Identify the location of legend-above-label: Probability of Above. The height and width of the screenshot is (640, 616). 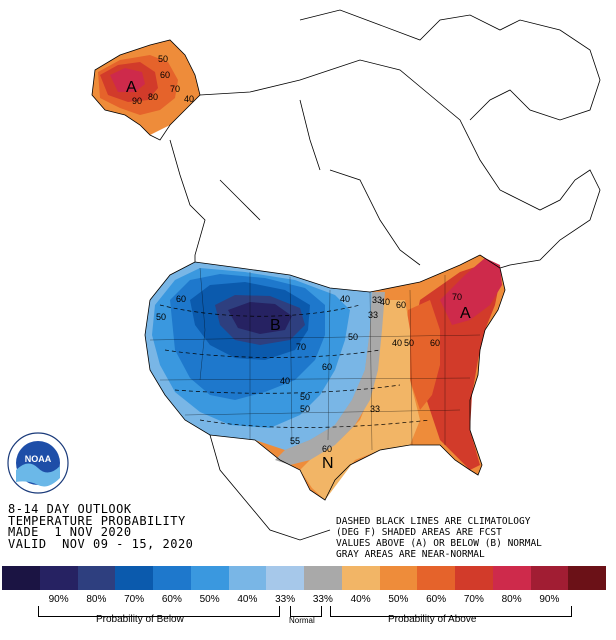
(432, 619).